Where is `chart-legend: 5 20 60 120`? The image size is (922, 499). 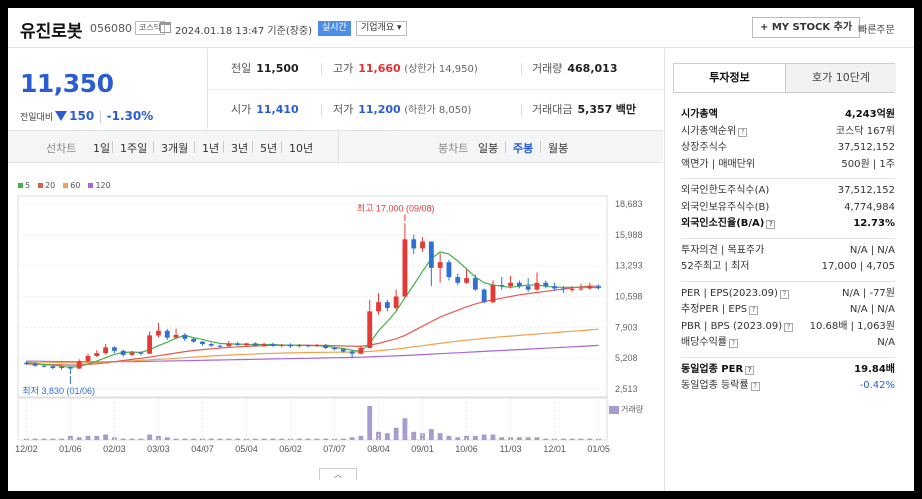
chart-legend: 5 20 60 120 is located at coordinates (68, 185).